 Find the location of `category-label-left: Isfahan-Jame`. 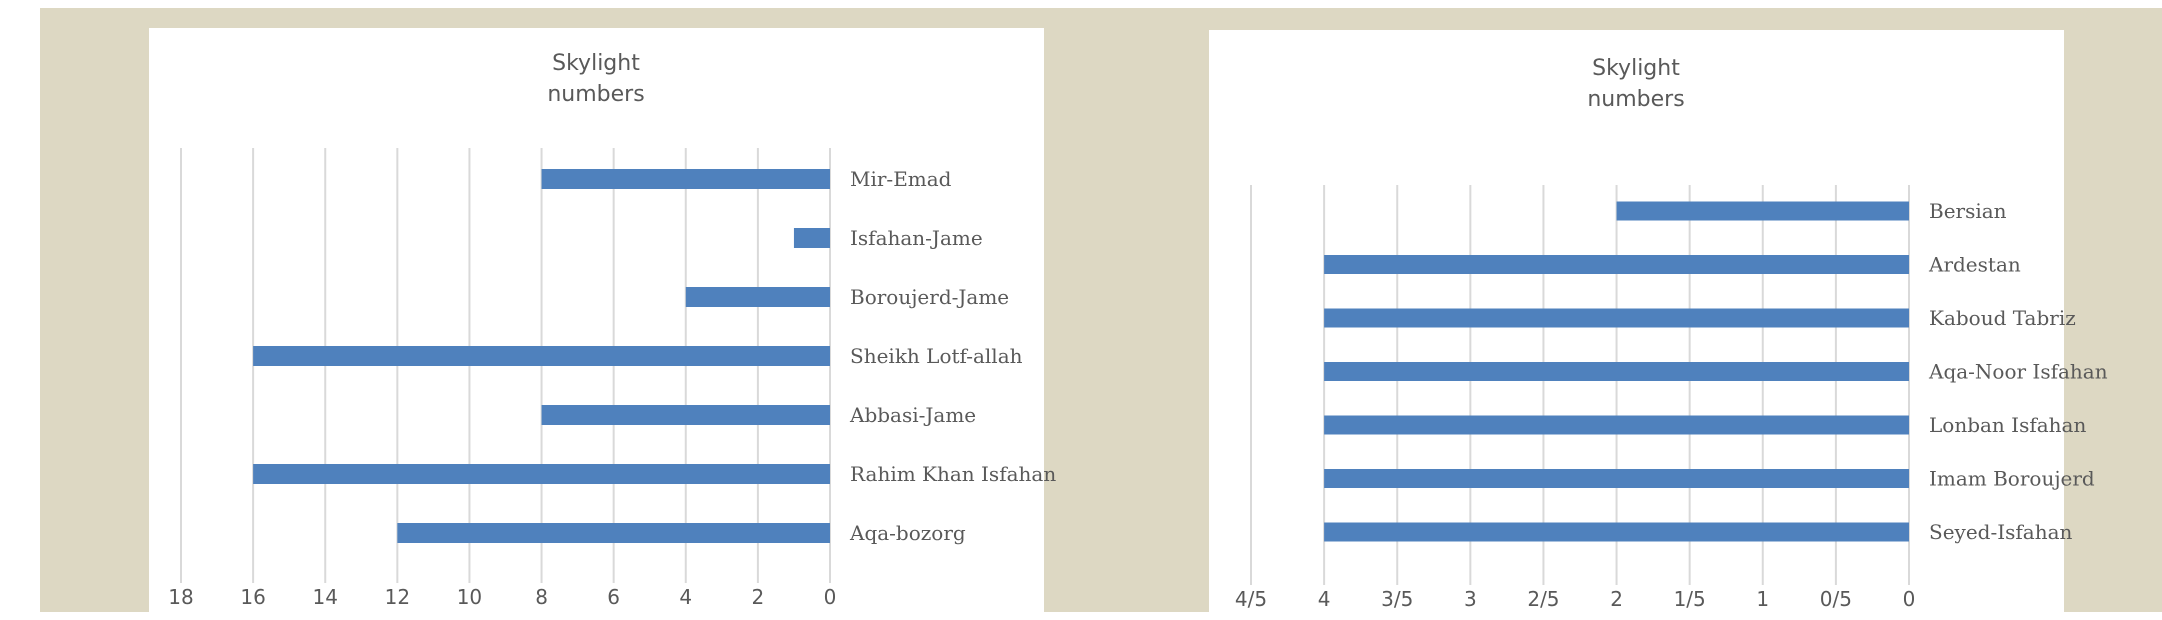

category-label-left: Isfahan-Jame is located at coordinates (916, 238).